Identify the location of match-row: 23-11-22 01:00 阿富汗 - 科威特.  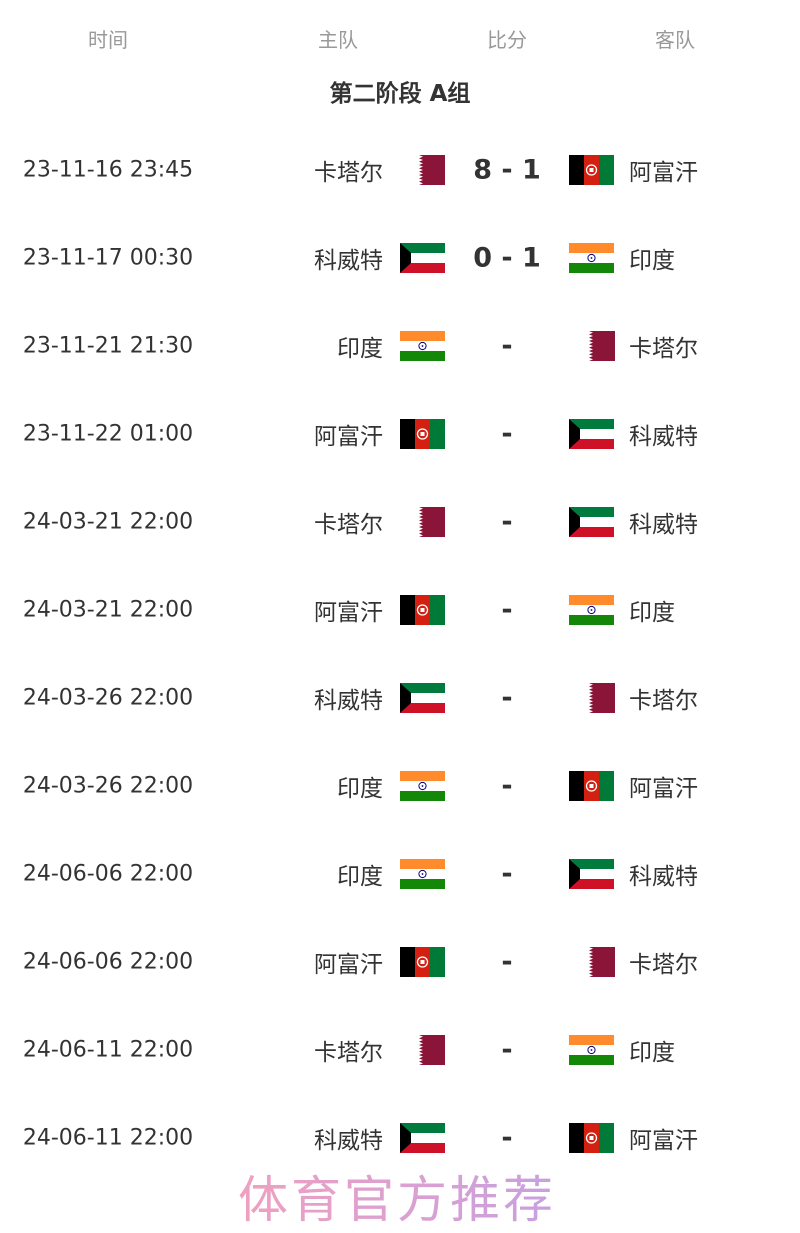
(400, 434).